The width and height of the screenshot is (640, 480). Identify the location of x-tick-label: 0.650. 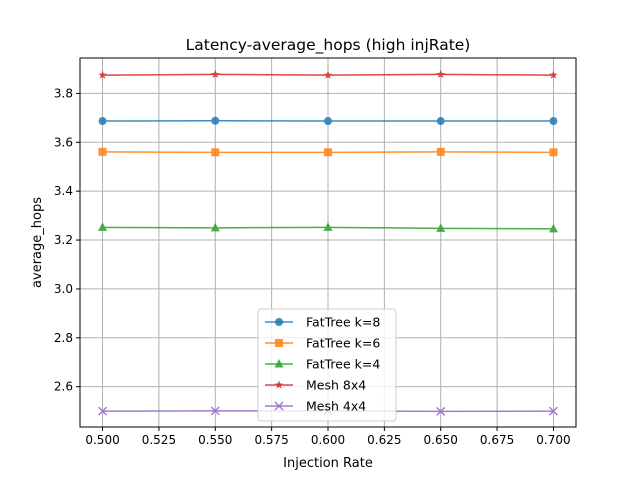
(441, 440).